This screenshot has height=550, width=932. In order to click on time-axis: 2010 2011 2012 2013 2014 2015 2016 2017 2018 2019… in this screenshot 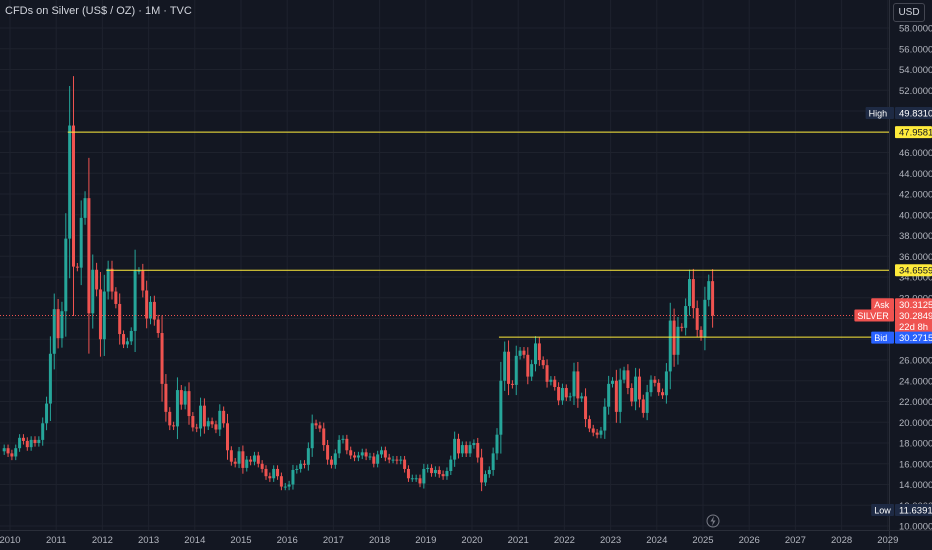, I will do `click(449, 540)`.